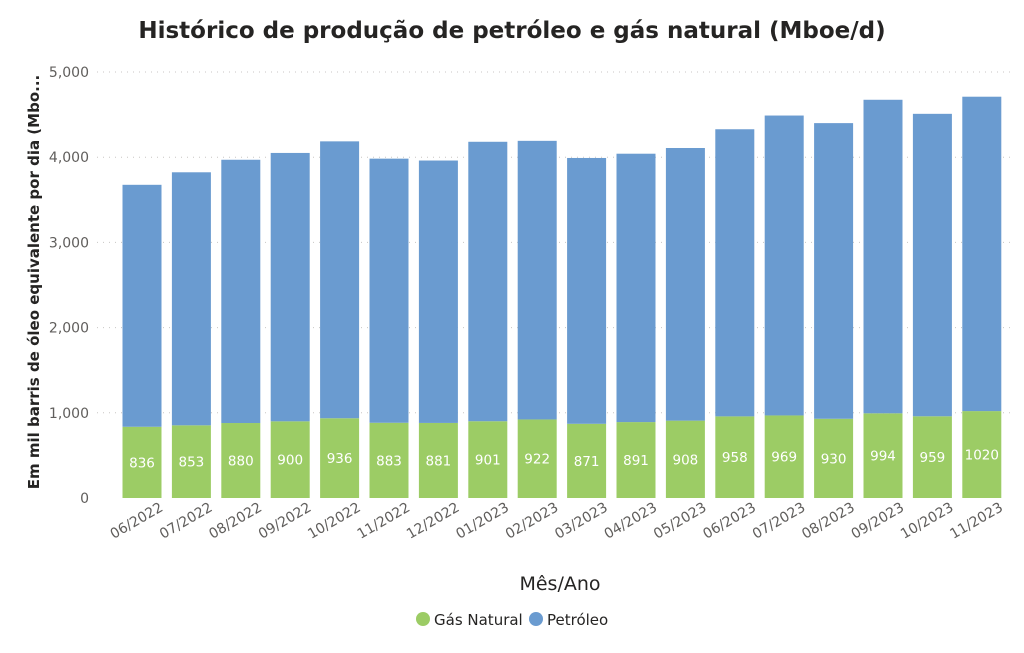 The height and width of the screenshot is (653, 1024). I want to click on data-label: 930, so click(834, 459).